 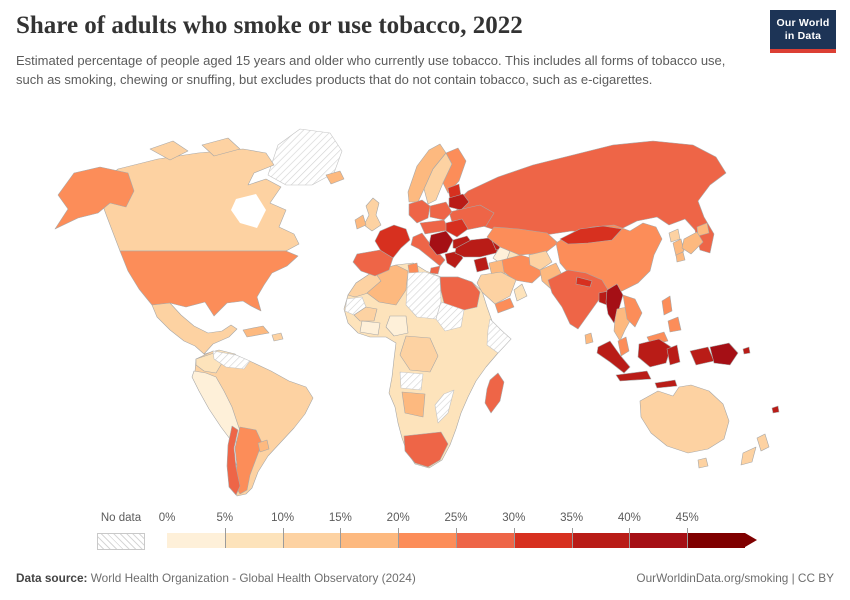 I want to click on map-region-south-africa, so click(x=426, y=449).